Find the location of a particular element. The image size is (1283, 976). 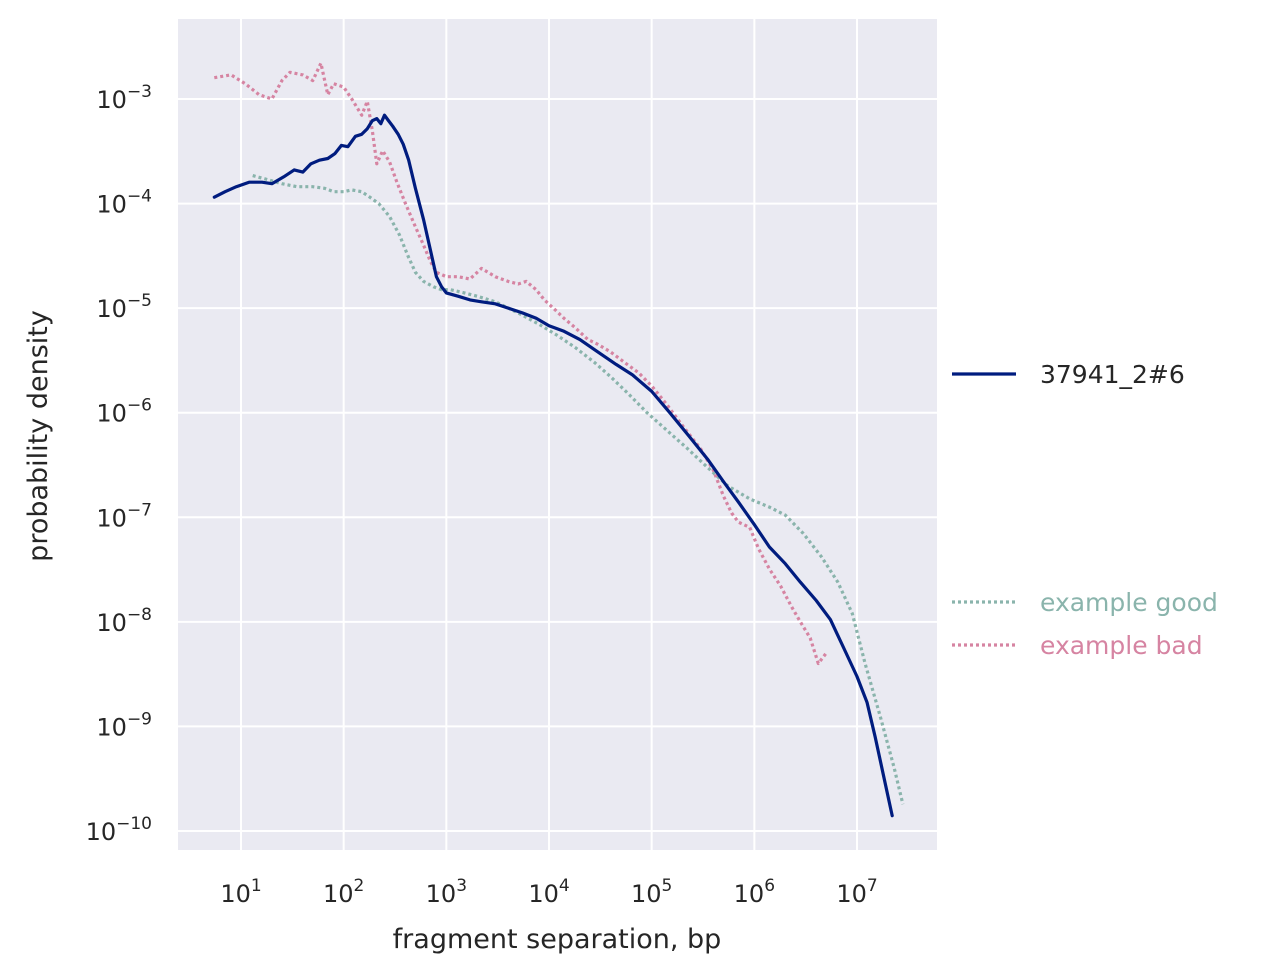

x-tick-label: 10⁴ is located at coordinates (548, 892).